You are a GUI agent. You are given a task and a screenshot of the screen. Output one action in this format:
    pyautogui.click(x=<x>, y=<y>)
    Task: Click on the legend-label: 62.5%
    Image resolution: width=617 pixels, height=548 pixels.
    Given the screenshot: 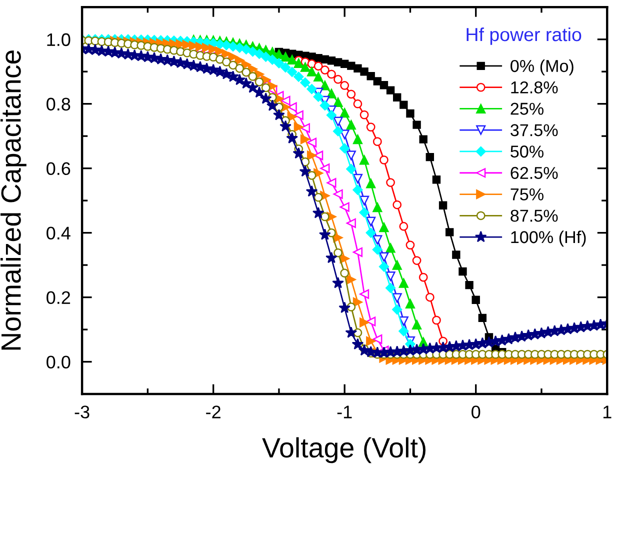 What is the action you would take?
    pyautogui.click(x=534, y=173)
    